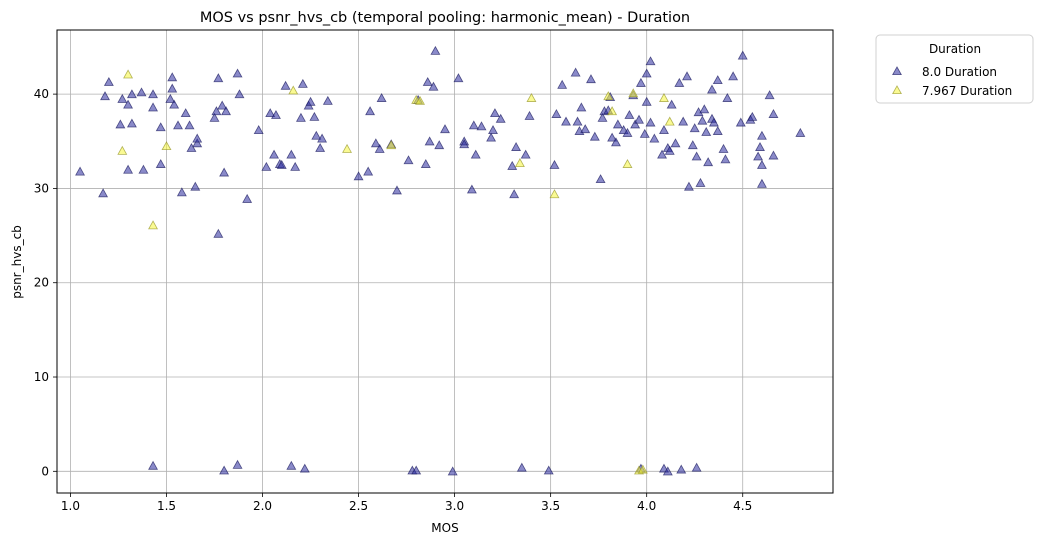 The height and width of the screenshot is (549, 1042). I want to click on y-axis-ticks: 0 10 20 30 40, so click(45, 282).